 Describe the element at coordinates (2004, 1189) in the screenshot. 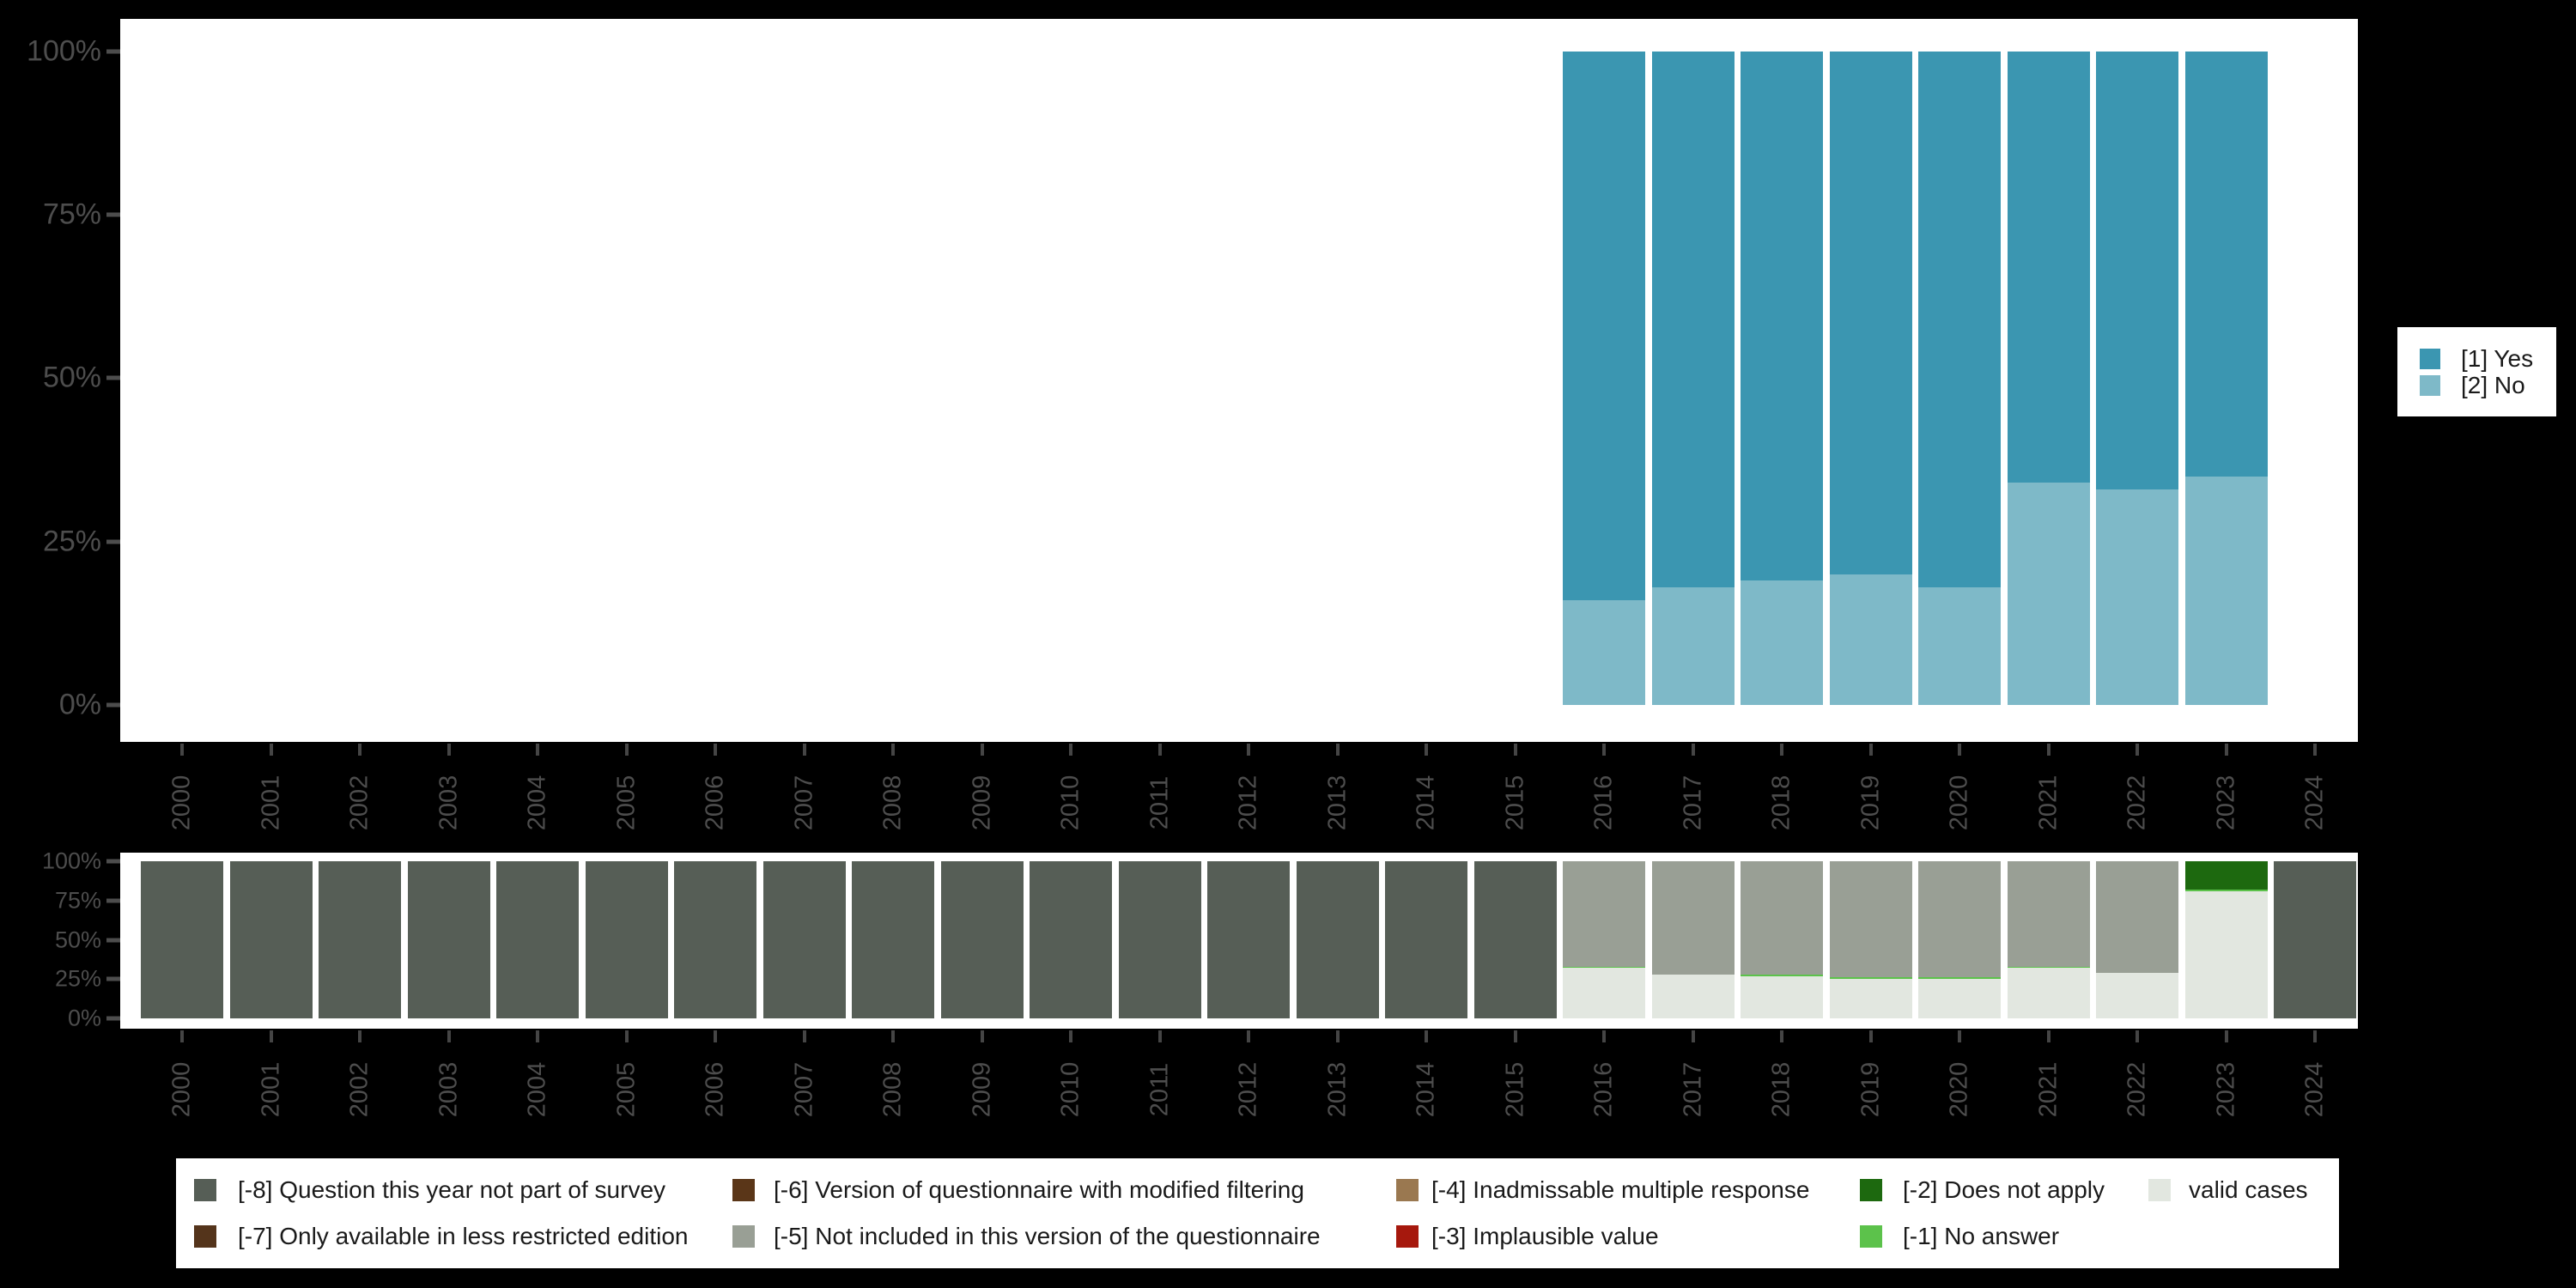

I see `legend-label-m2: [-2] Does not apply` at that location.